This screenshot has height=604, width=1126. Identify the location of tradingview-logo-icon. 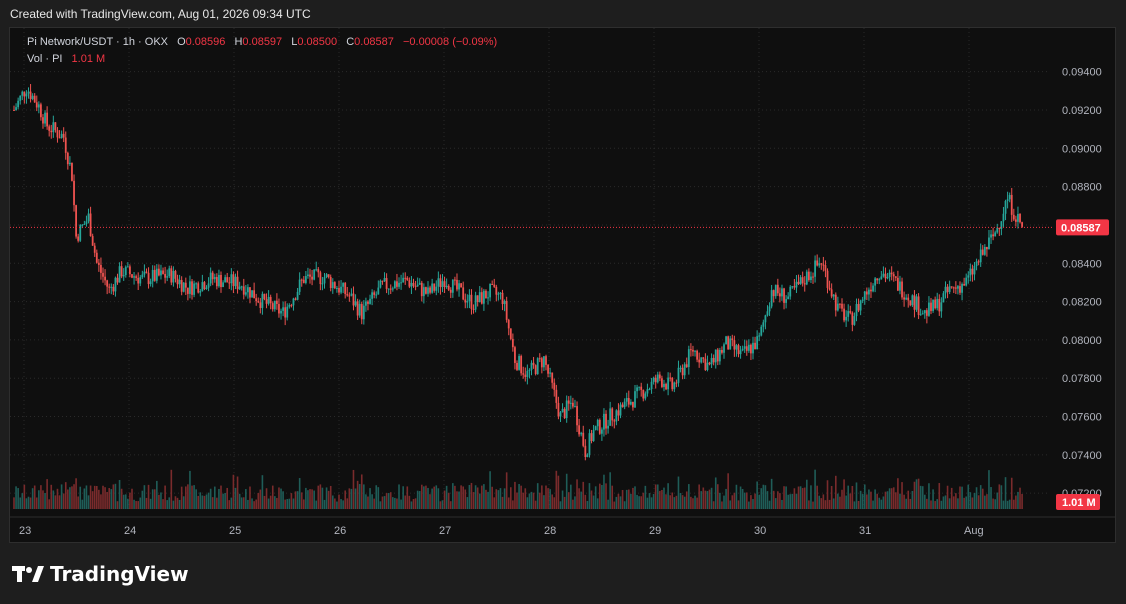
(28, 574).